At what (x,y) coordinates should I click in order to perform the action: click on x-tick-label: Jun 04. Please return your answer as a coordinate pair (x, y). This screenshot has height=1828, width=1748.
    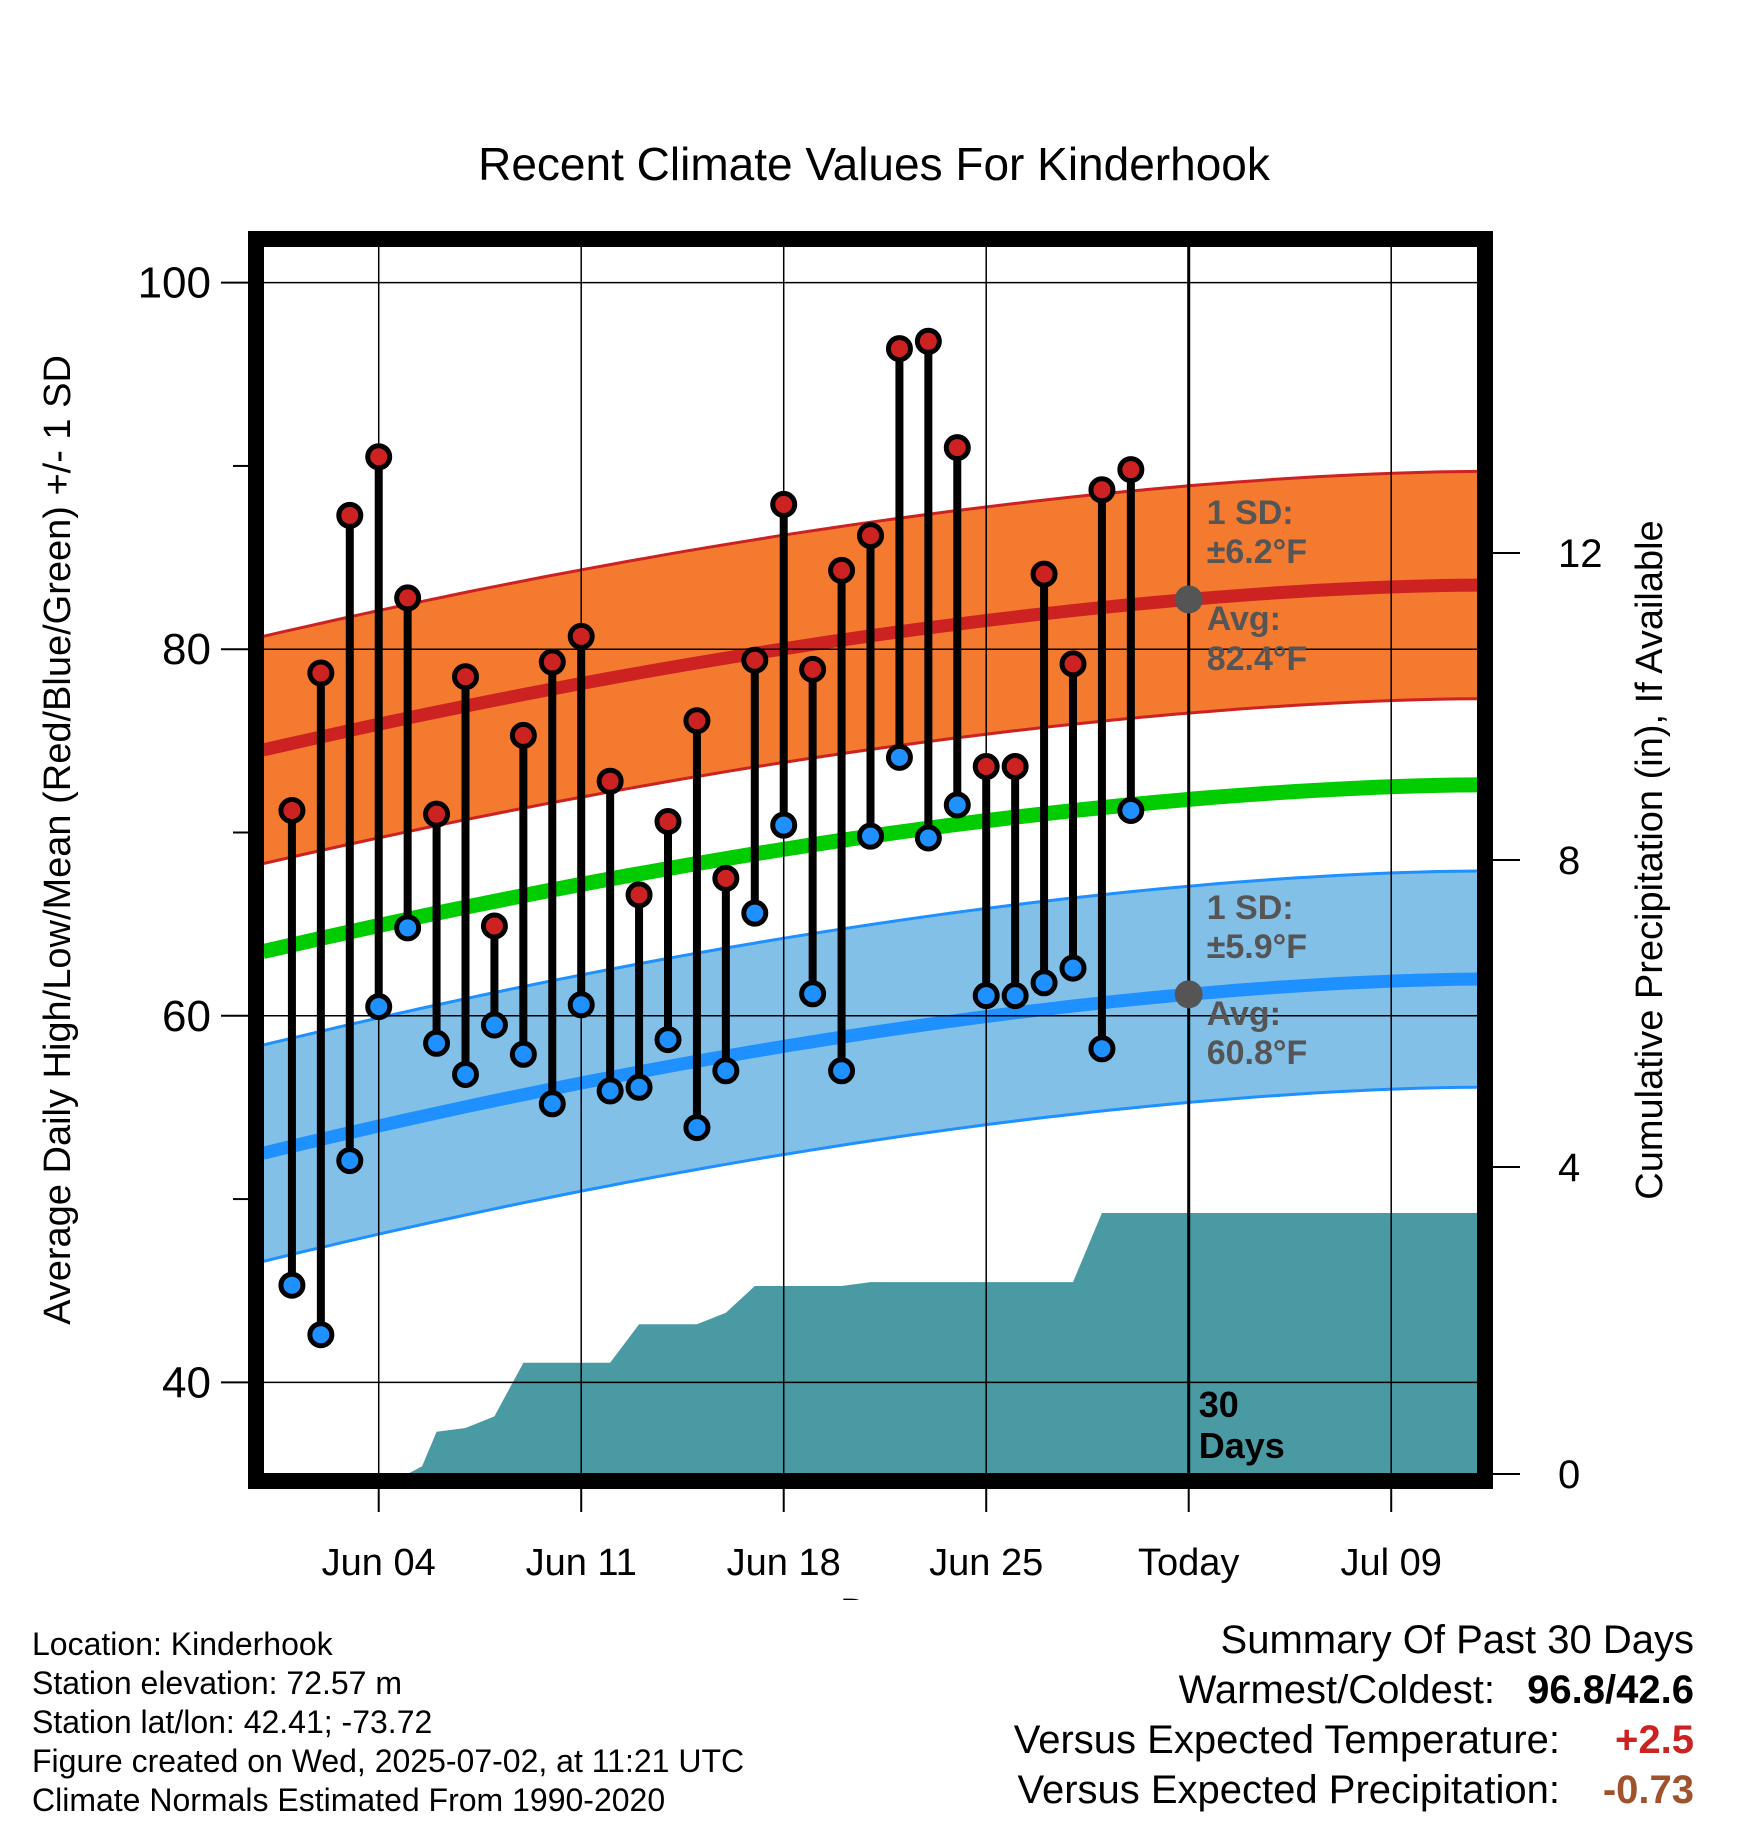
    Looking at the image, I should click on (379, 1563).